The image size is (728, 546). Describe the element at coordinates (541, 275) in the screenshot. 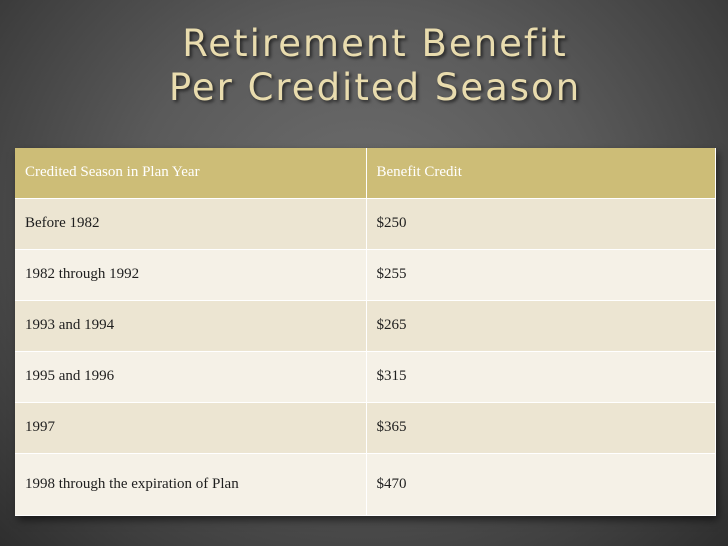

I see `row-credit-cell: $255` at that location.